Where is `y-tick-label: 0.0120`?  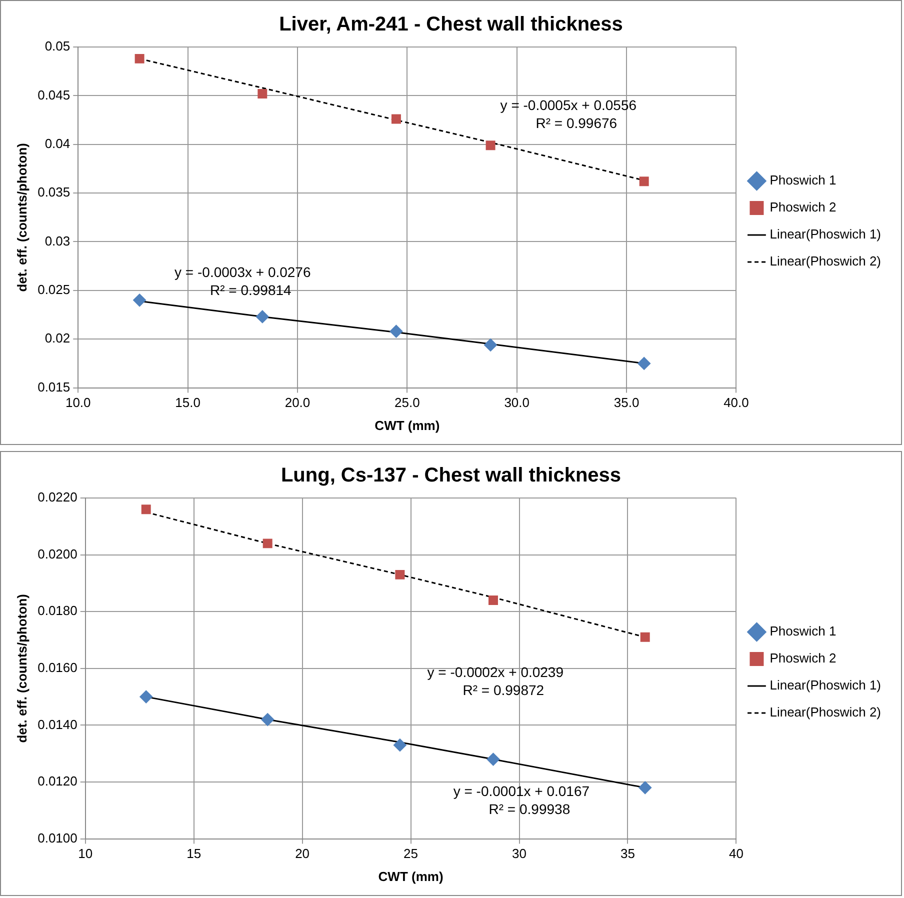
y-tick-label: 0.0120 is located at coordinates (58, 781).